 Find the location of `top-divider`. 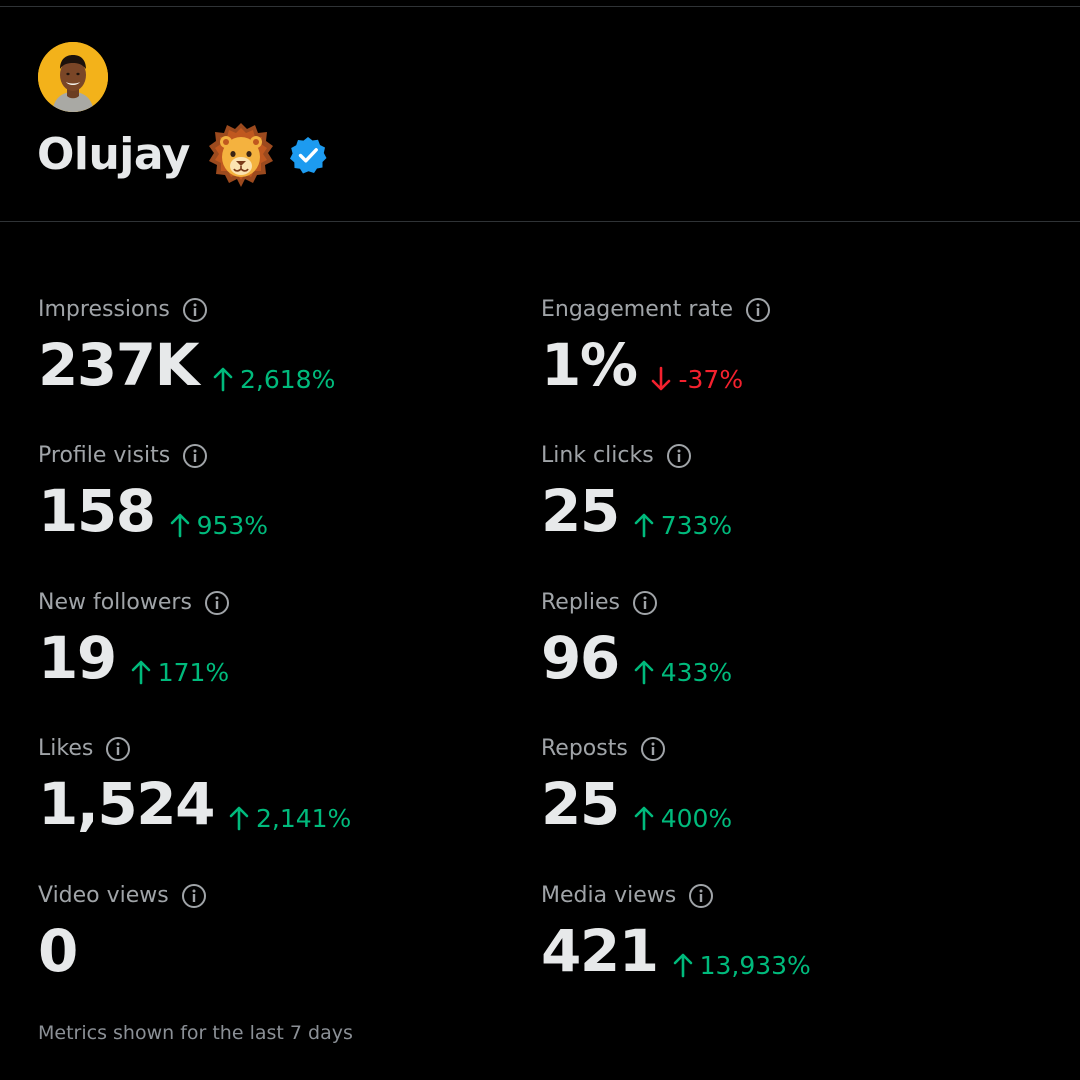

top-divider is located at coordinates (540, 6).